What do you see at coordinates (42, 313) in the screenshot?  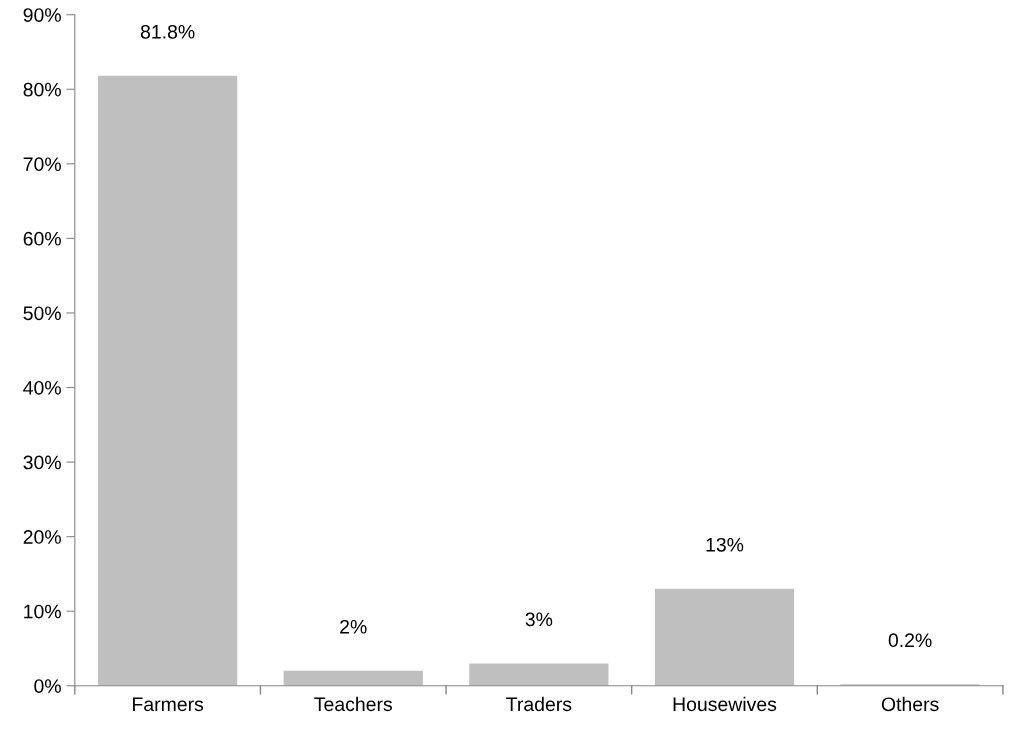 I see `y-tick-label: 50%` at bounding box center [42, 313].